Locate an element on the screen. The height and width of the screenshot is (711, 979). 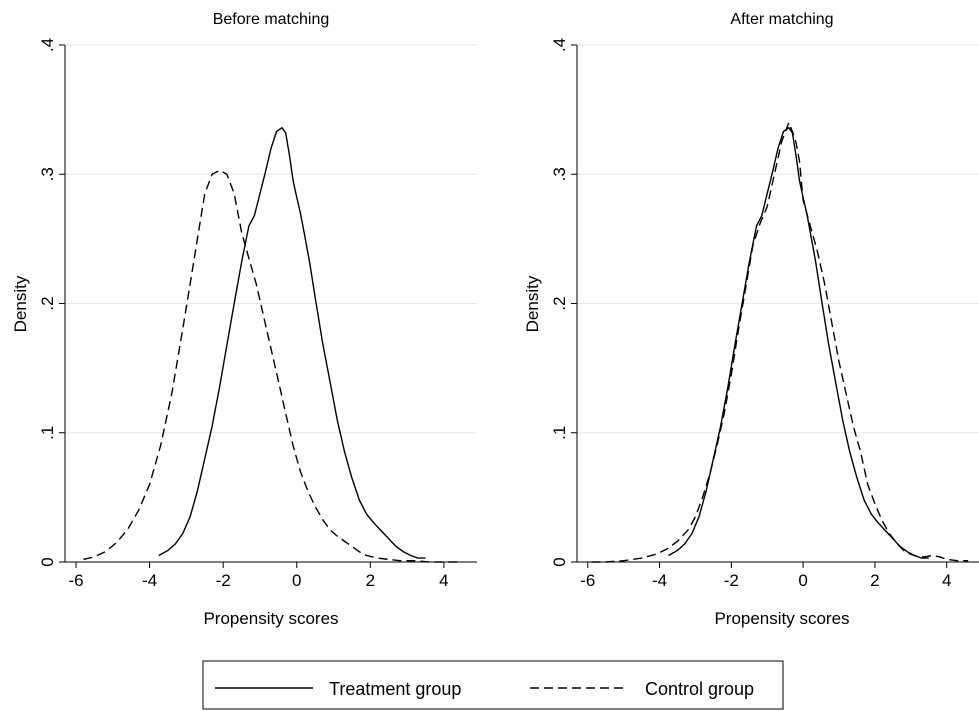
legend: Treatment group Control group is located at coordinates (493, 685).